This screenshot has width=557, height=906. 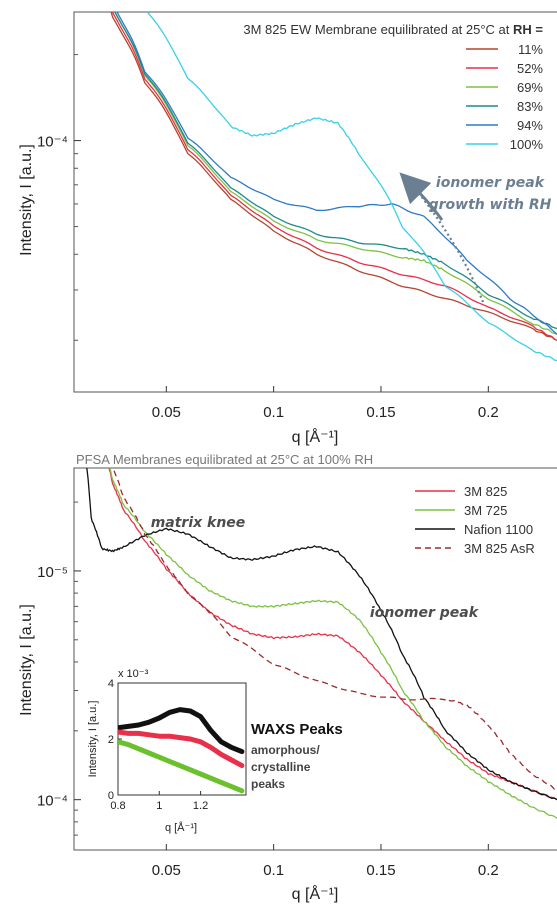 I want to click on annotation-growth-line: growth with RH, so click(x=490, y=205).